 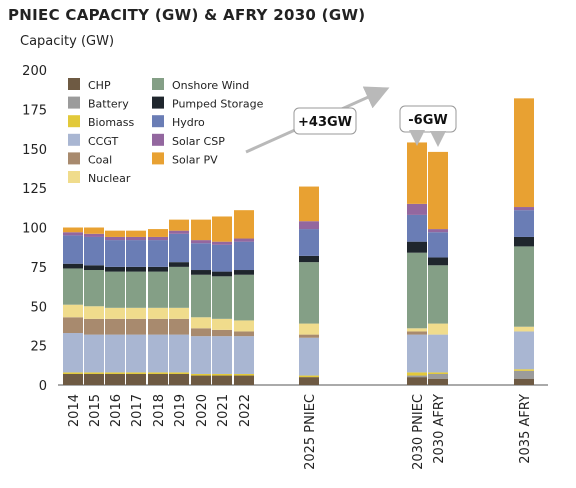 What do you see at coordinates (109, 178) in the screenshot?
I see `legend-label-5: Nuclear` at bounding box center [109, 178].